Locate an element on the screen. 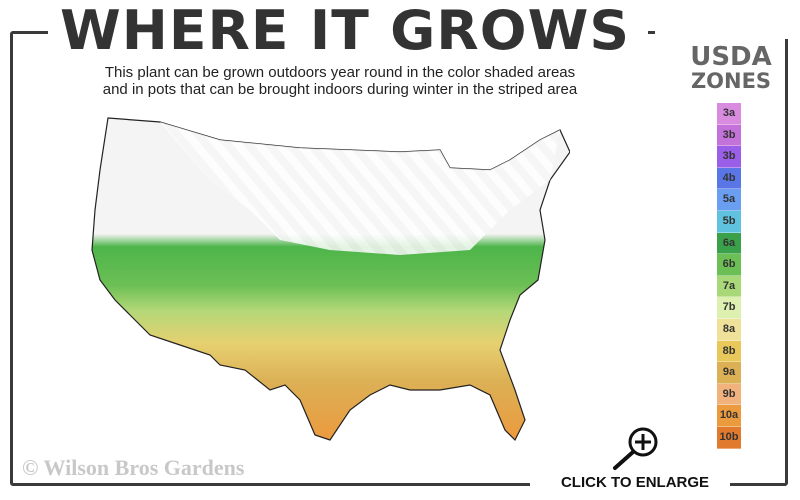  legend-zone-6a: 6a is located at coordinates (729, 243).